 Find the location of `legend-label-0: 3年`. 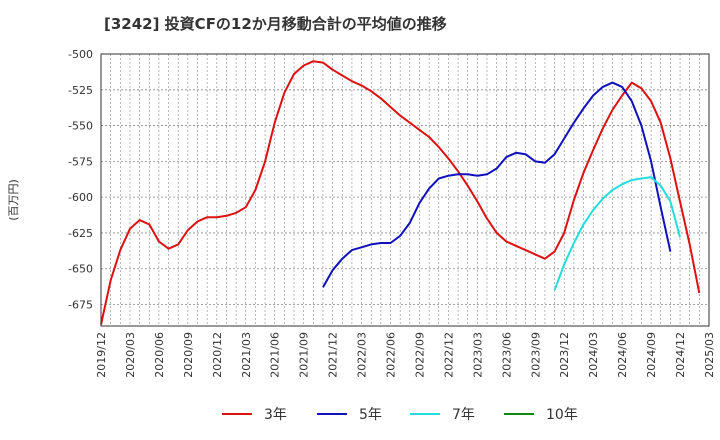

legend-label-0: 3年 is located at coordinates (275, 415).